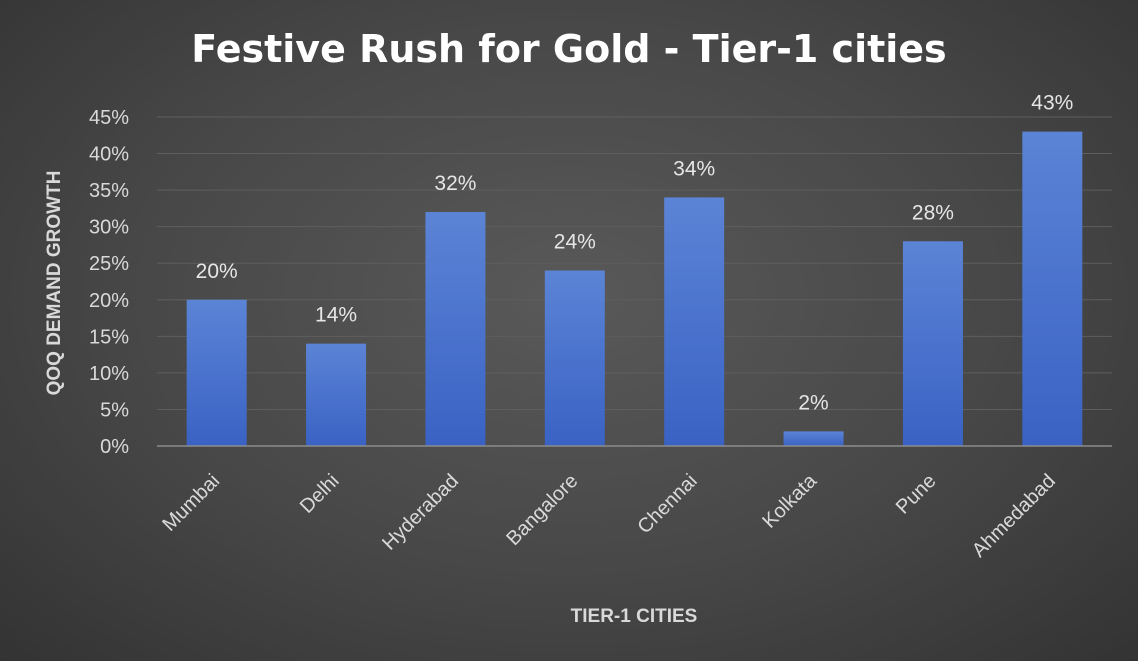 Image resolution: width=1138 pixels, height=661 pixels. What do you see at coordinates (336, 394) in the screenshot?
I see `bar-delhi` at bounding box center [336, 394].